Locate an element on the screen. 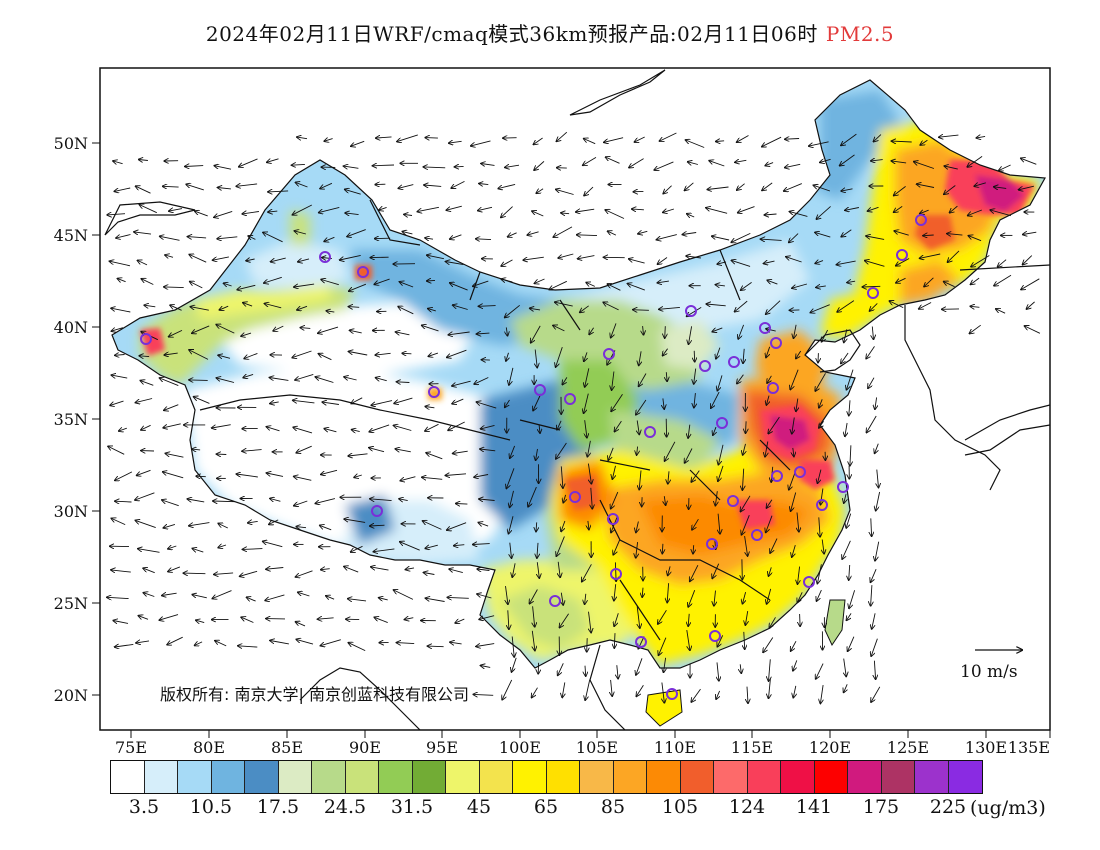 The width and height of the screenshot is (1100, 850). lon-tick-100: 100E is located at coordinates (520, 747).